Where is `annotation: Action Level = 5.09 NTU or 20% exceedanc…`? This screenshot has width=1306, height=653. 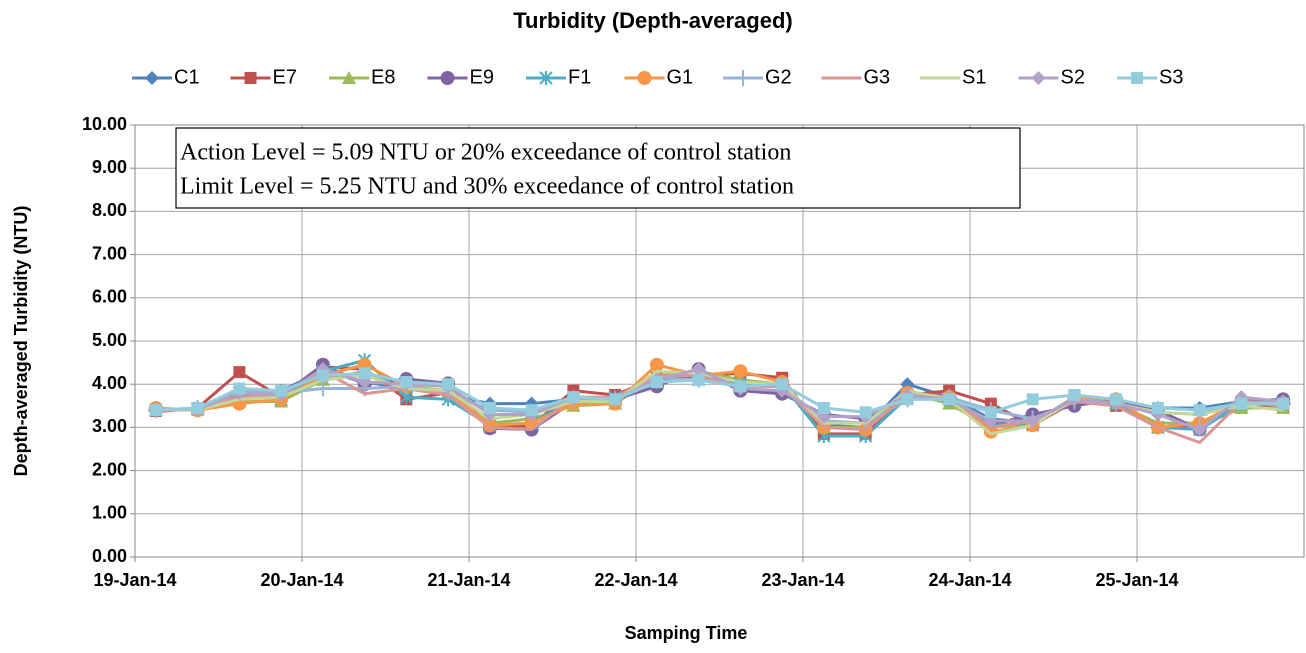 annotation: Action Level = 5.09 NTU or 20% exceedanc… is located at coordinates (485, 153).